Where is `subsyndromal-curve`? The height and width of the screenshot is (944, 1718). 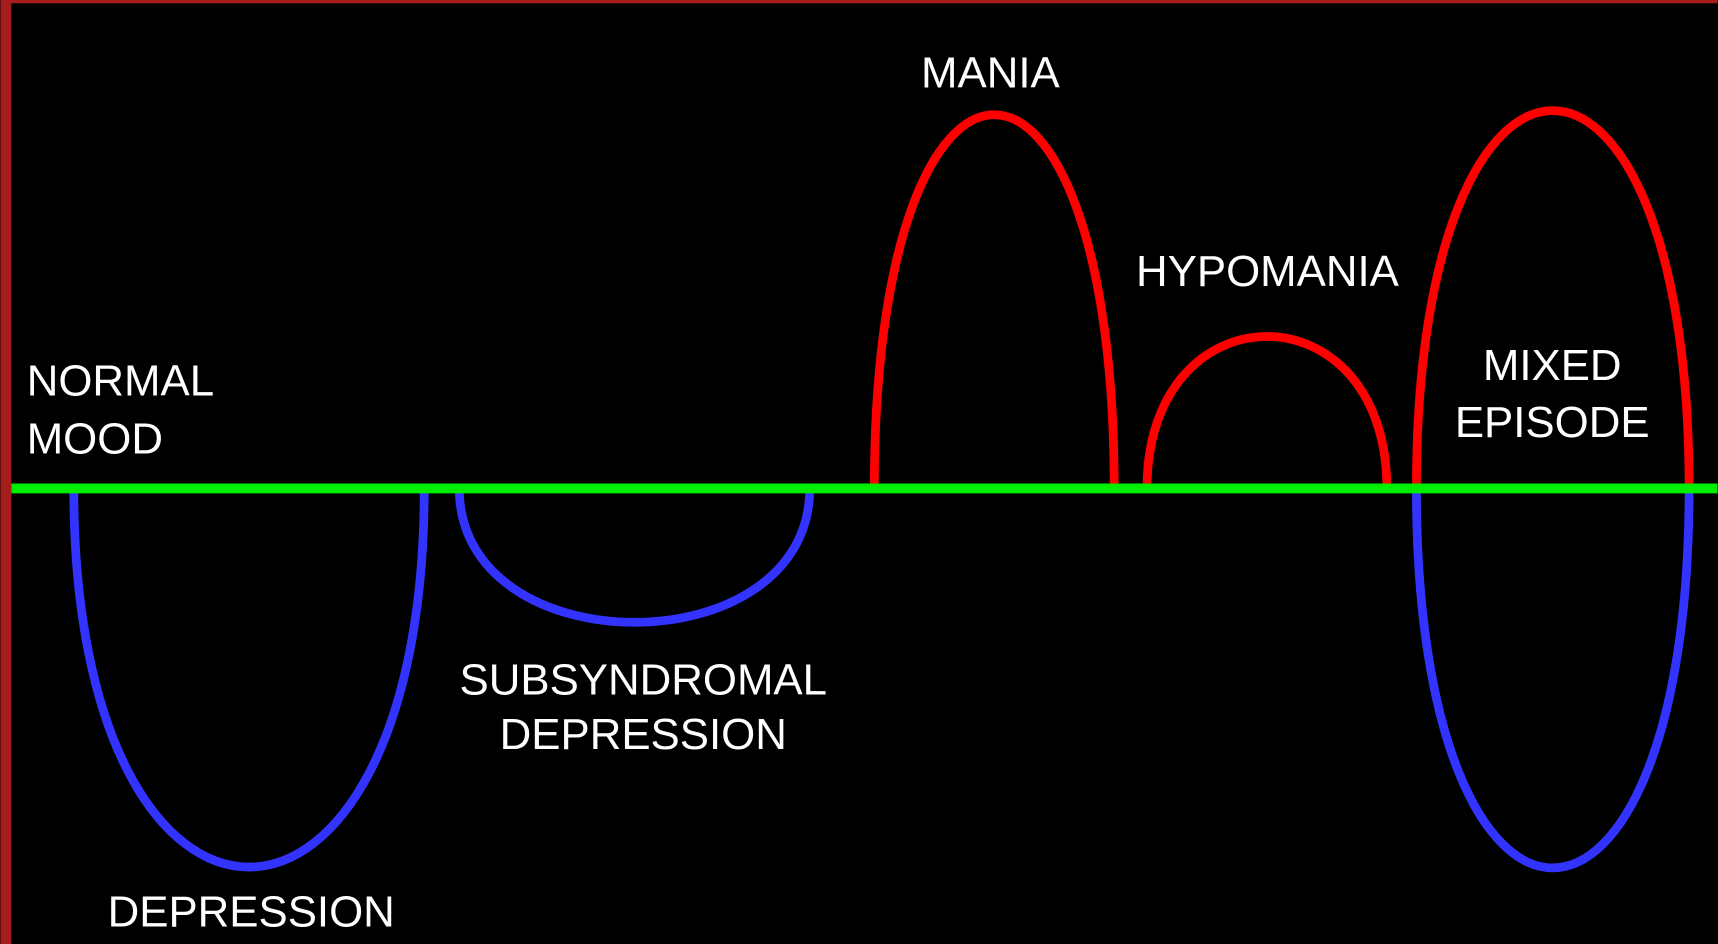 subsyndromal-curve is located at coordinates (634, 557).